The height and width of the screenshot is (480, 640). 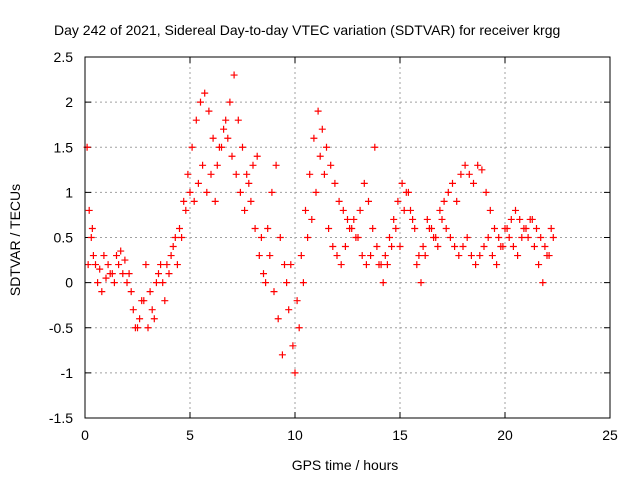 I want to click on x-tick-label: 20, so click(x=505, y=435).